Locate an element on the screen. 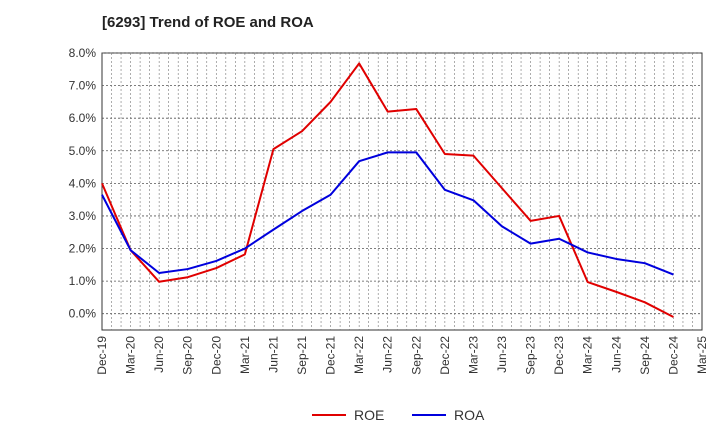  x-tick-label: Sep-23 is located at coordinates (531, 355).